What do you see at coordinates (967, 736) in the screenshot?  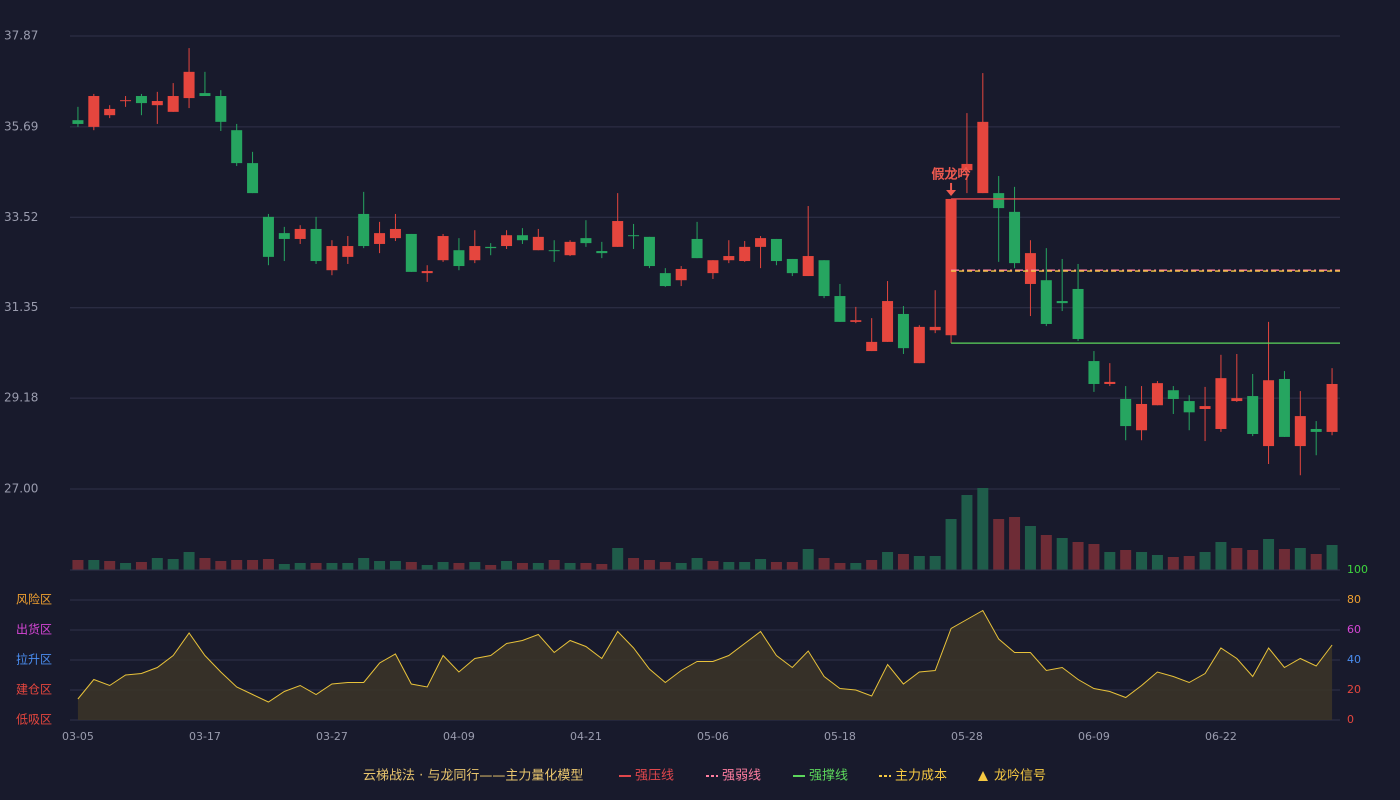 I see `x-tick-label: 05-28` at bounding box center [967, 736].